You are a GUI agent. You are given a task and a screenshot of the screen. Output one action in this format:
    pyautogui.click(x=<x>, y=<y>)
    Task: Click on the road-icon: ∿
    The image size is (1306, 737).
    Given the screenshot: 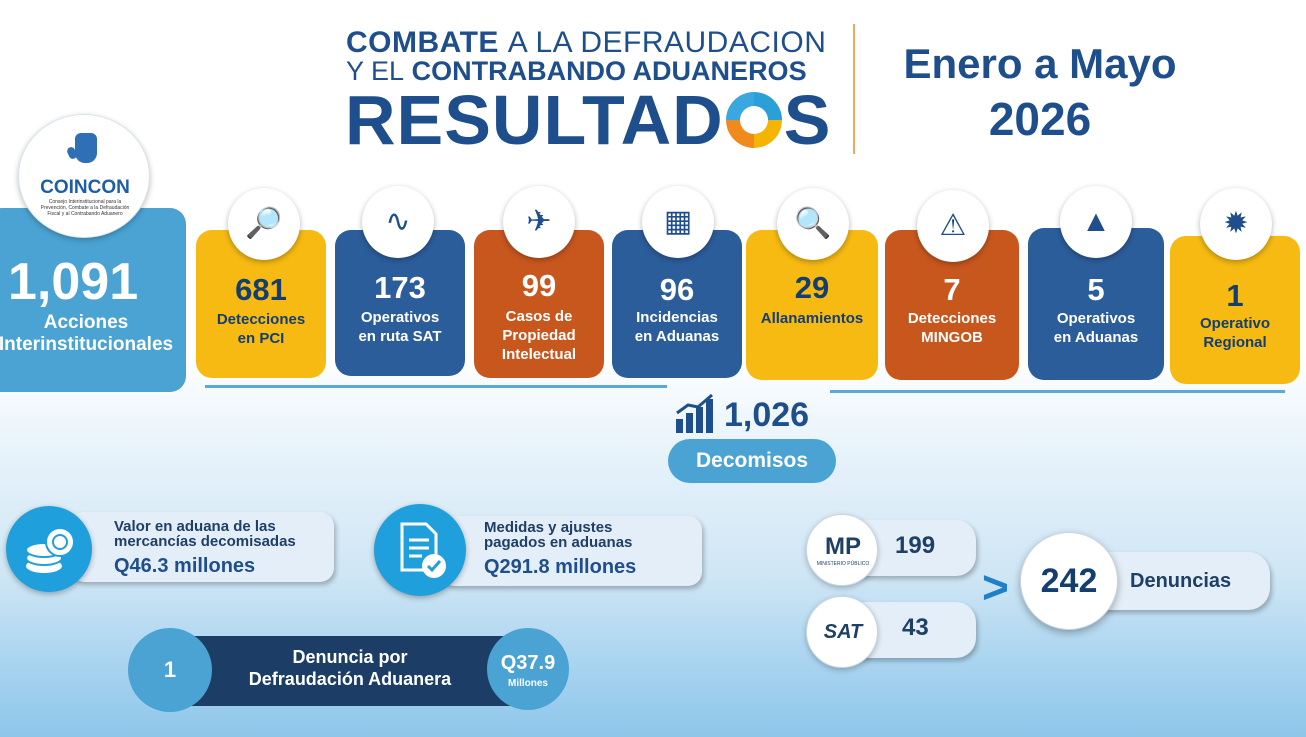 What is the action you would take?
    pyautogui.click(x=398, y=221)
    